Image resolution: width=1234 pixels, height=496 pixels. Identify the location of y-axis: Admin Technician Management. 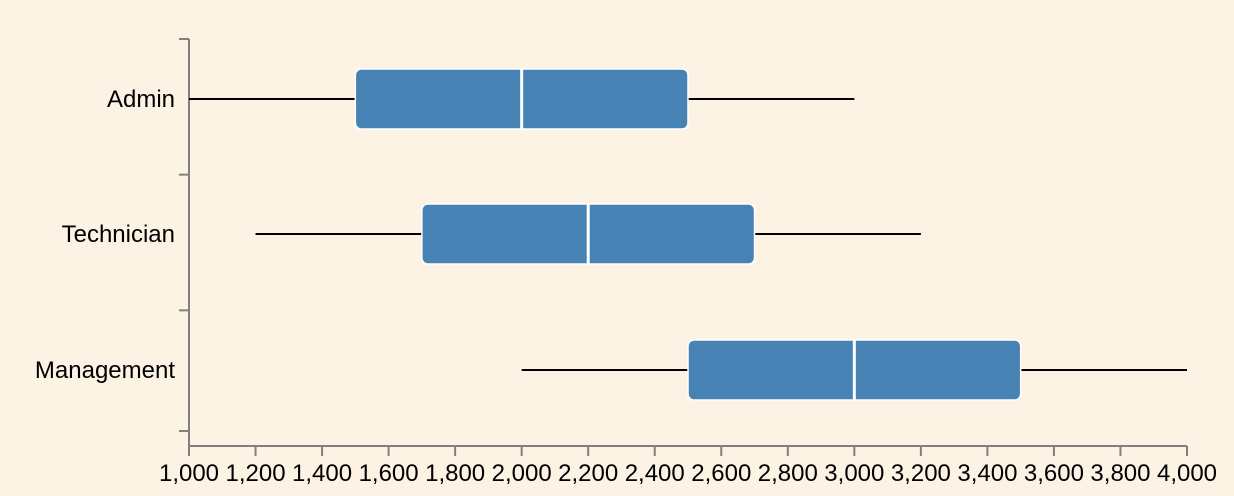
(112, 242).